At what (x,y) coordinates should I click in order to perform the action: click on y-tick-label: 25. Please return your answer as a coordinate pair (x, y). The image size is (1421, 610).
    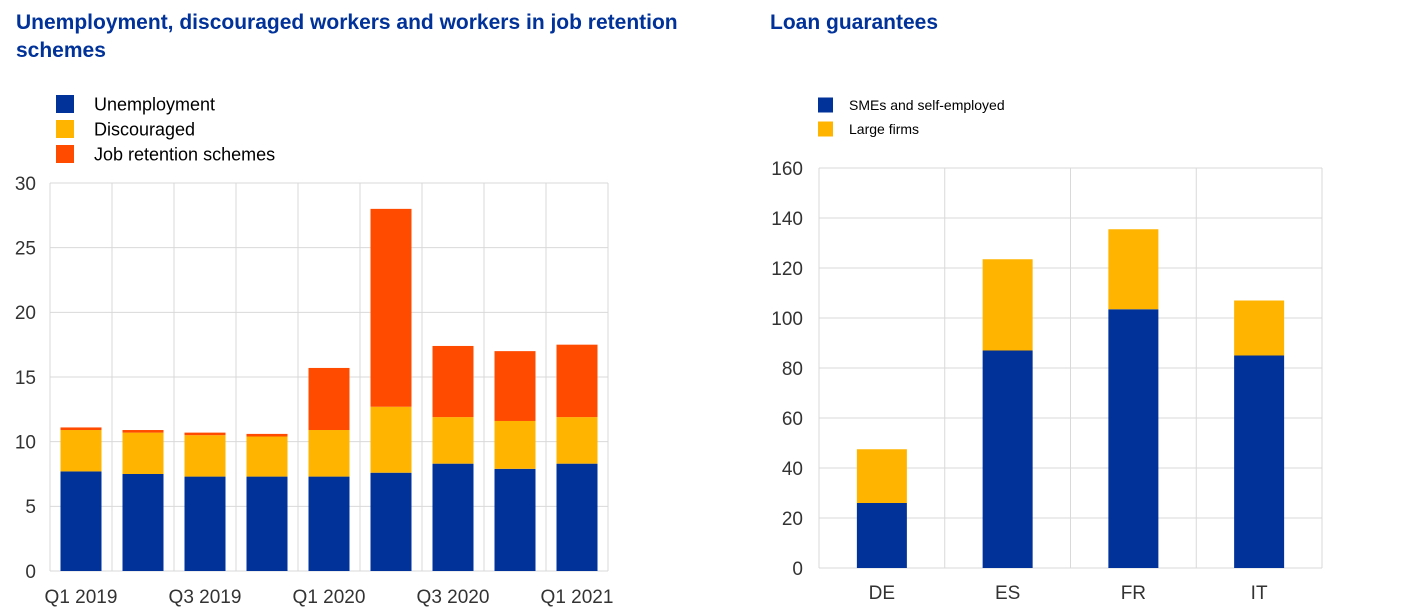
    Looking at the image, I should click on (25, 249).